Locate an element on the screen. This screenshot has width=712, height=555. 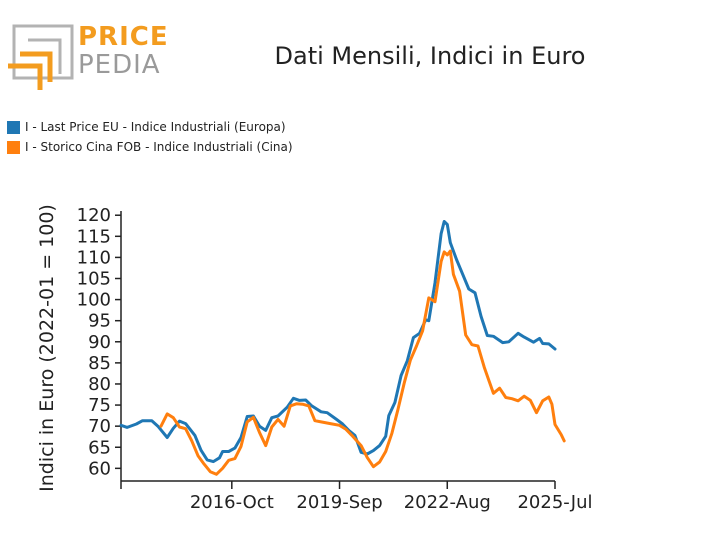
y-axis-title: Indici in Euro (2022-01 = 100) is located at coordinates (47, 348).